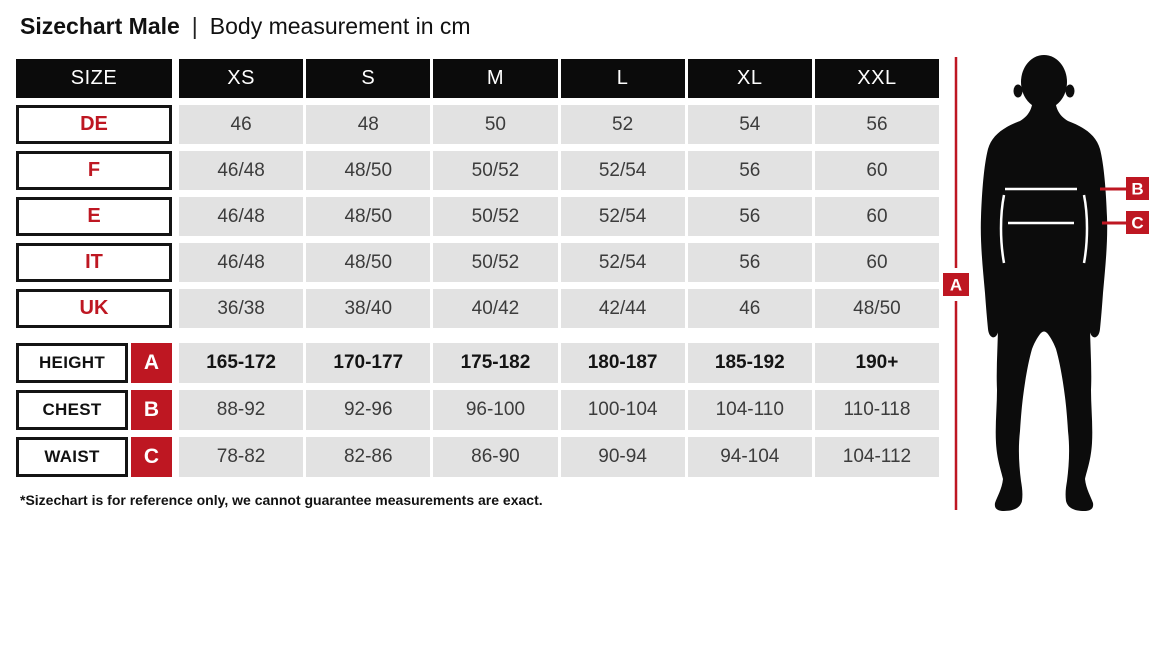 This screenshot has height=645, width=1169. Describe the element at coordinates (622, 170) in the screenshot. I see `cell-f-l: 52/54` at that location.